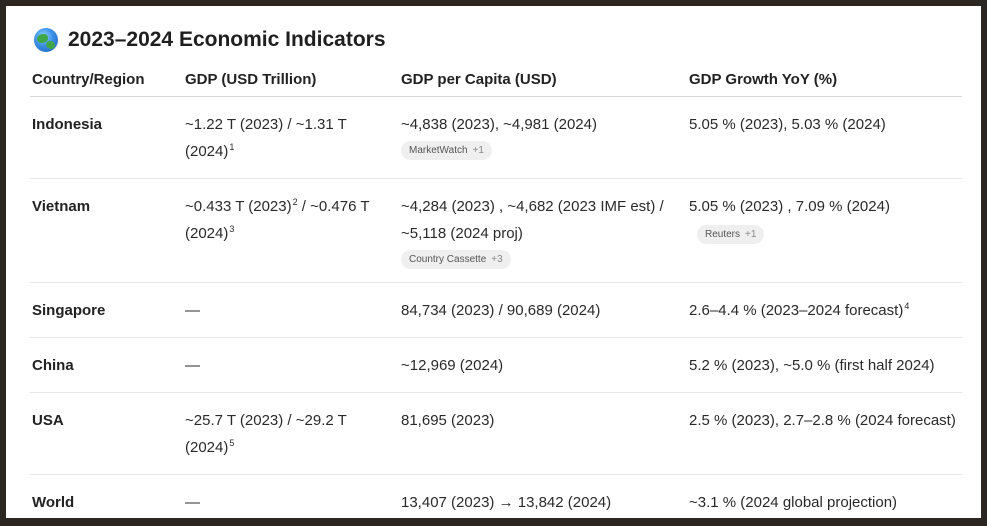 The width and height of the screenshot is (987, 526). Describe the element at coordinates (106, 137) in the screenshot. I see `country-cell: Indonesia` at that location.